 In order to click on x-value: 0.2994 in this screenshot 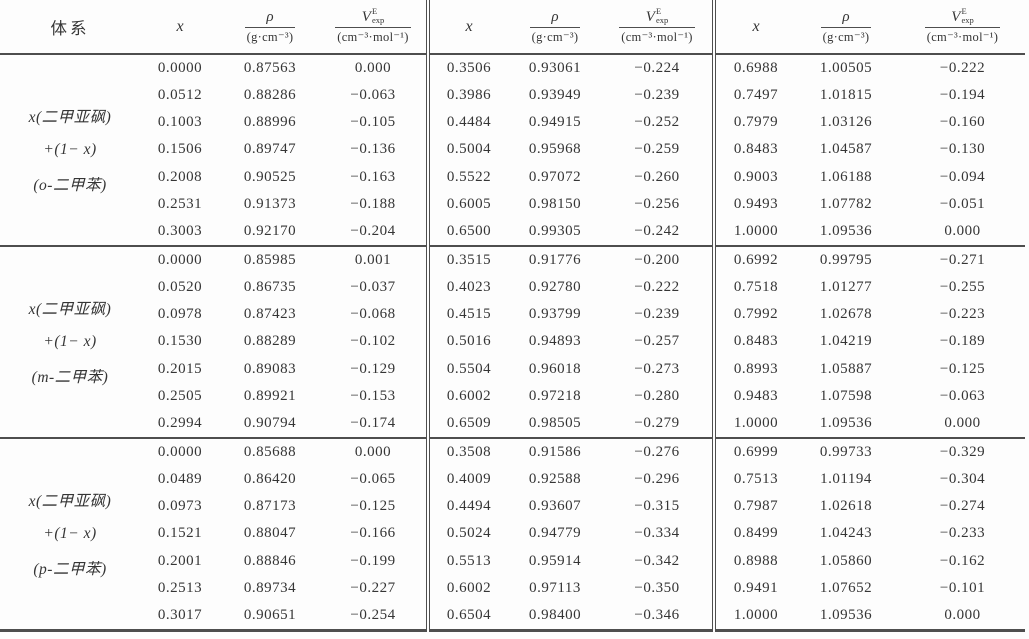, I will do `click(180, 422)`.